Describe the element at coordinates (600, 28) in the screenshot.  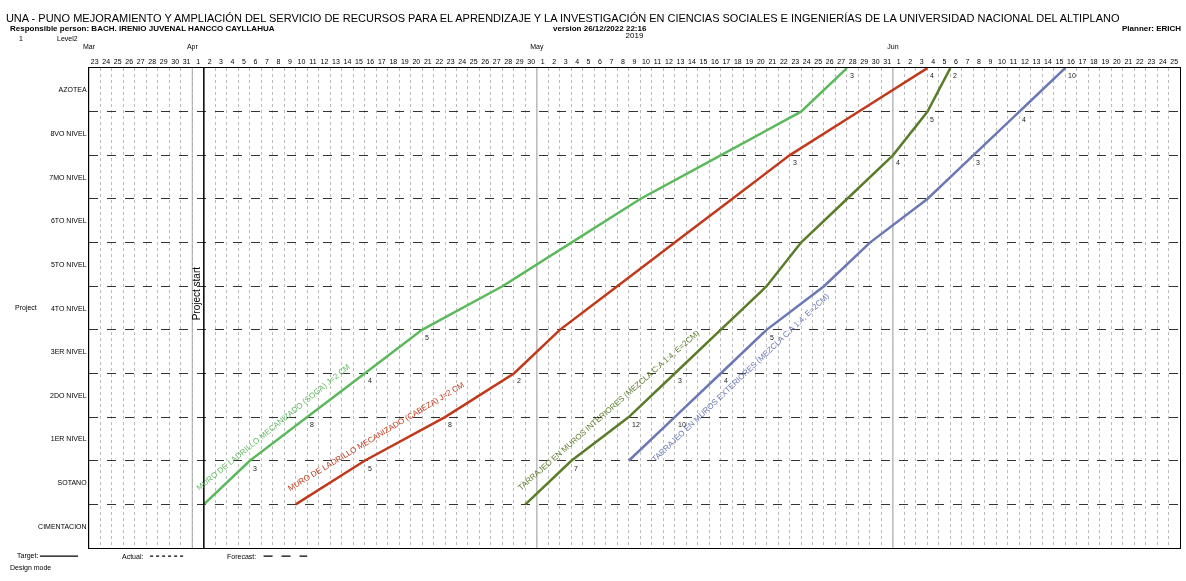
I see `text: version 26/12/2022 22:16` at that location.